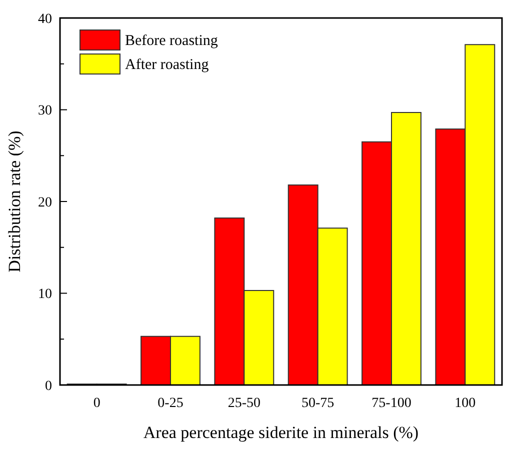  What do you see at coordinates (465, 403) in the screenshot?
I see `x-tick-label: 100` at bounding box center [465, 403].